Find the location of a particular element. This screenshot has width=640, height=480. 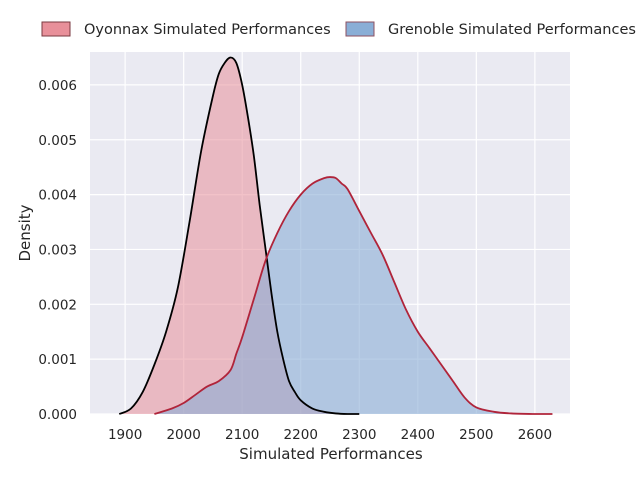

x-tick-label: 2500 is located at coordinates (476, 435).